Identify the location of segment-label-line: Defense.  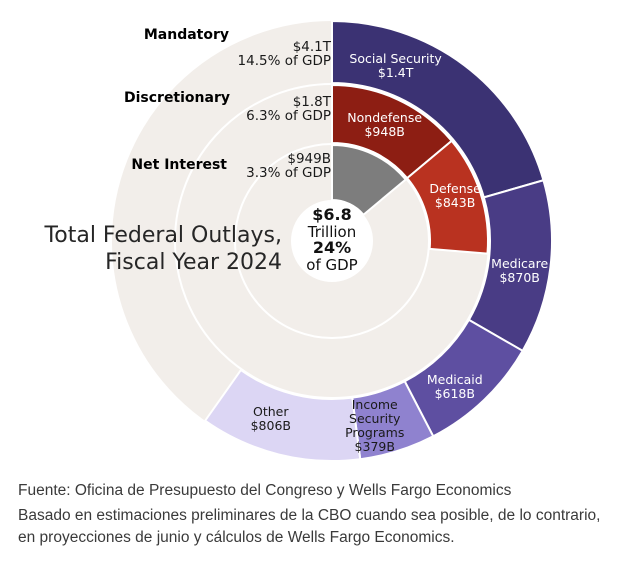
(455, 189).